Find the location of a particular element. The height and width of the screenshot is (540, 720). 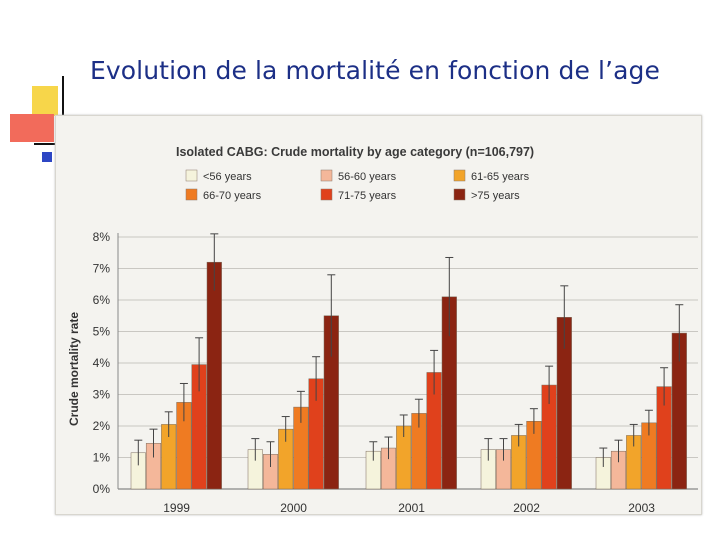

x-tick-label: 2001 is located at coordinates (411, 507).